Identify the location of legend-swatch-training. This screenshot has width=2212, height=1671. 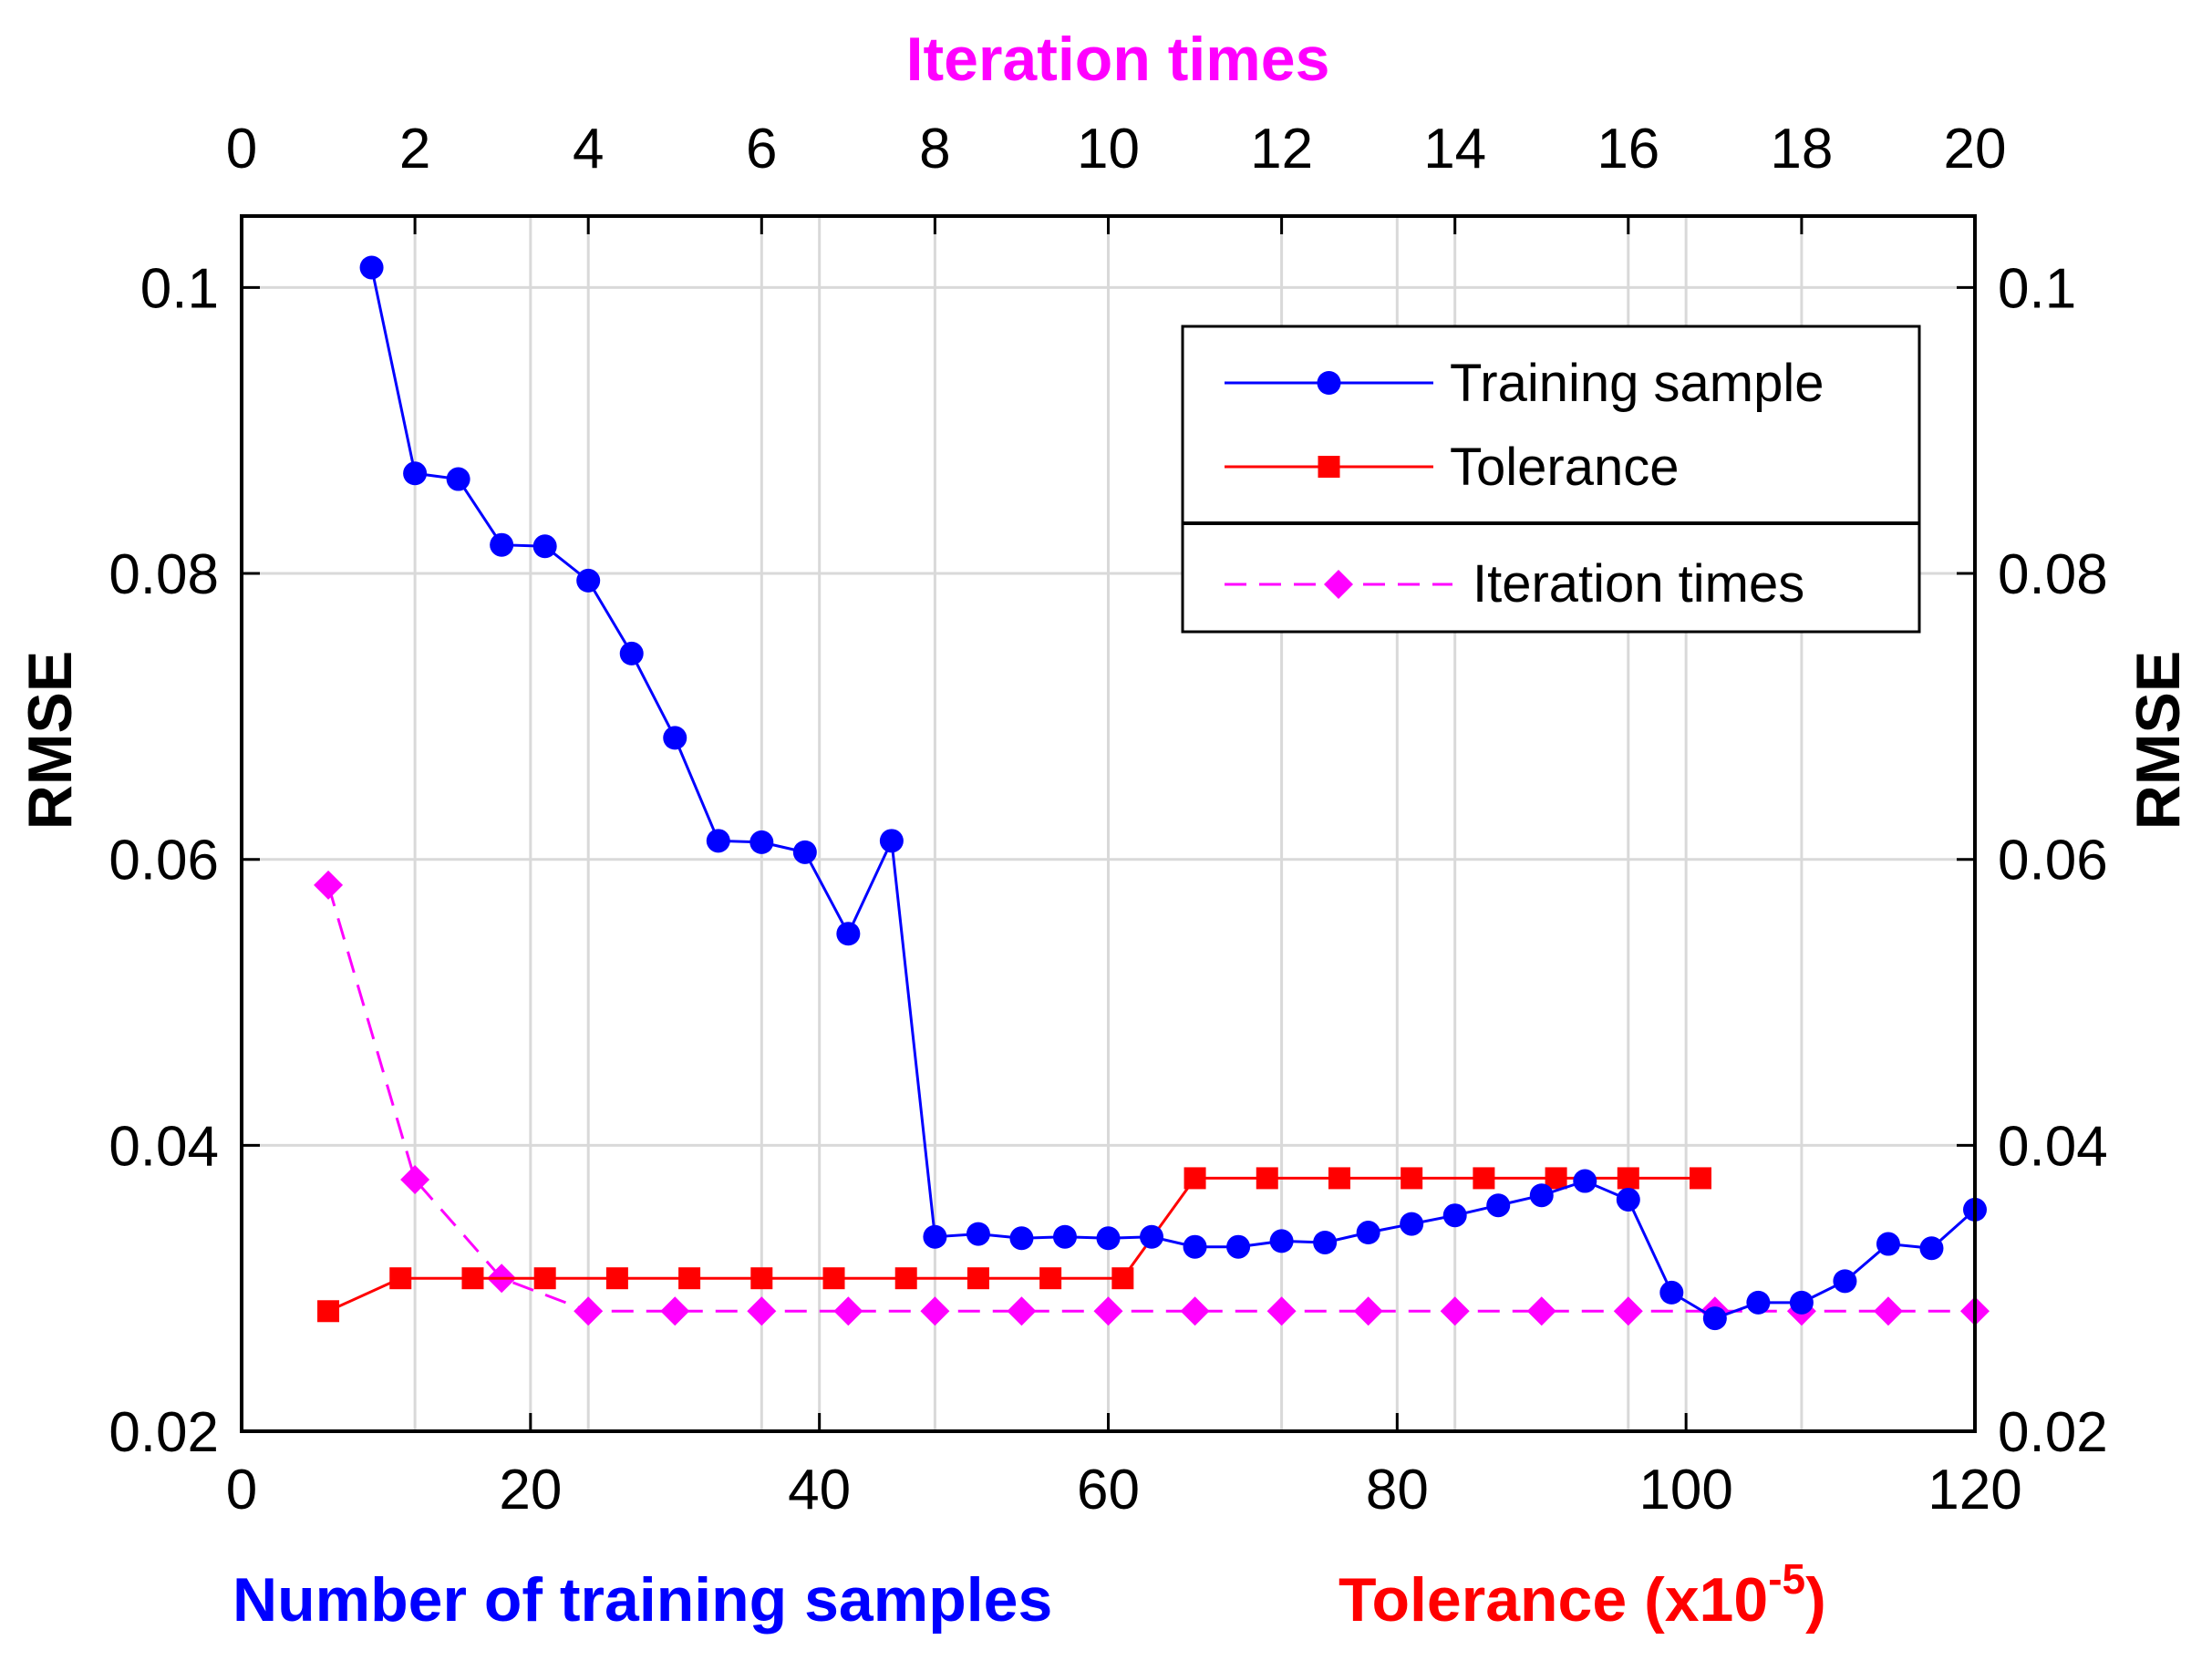
(1329, 383).